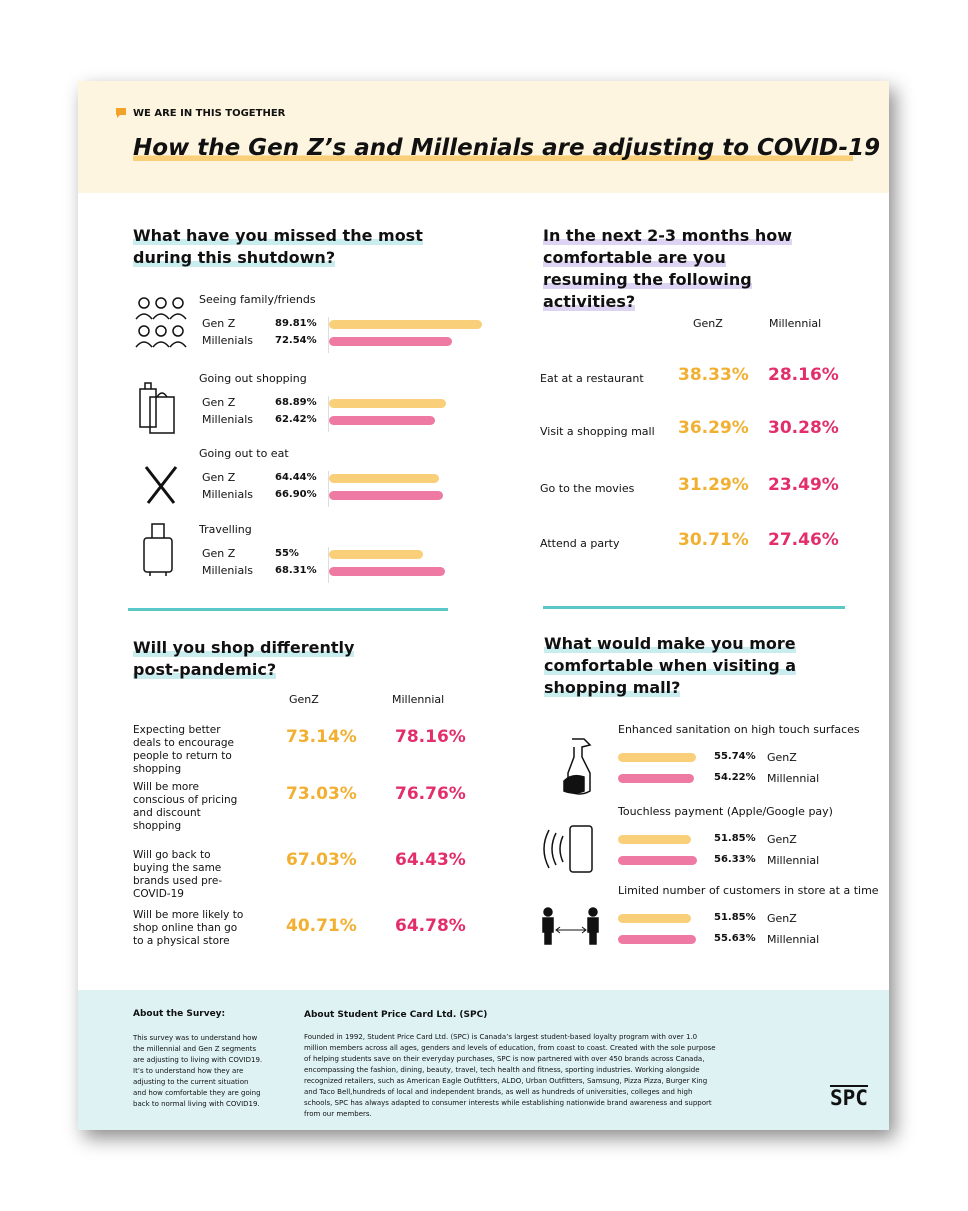 This screenshot has width=968, height=1211. I want to click on bags-icon, so click(157, 408).